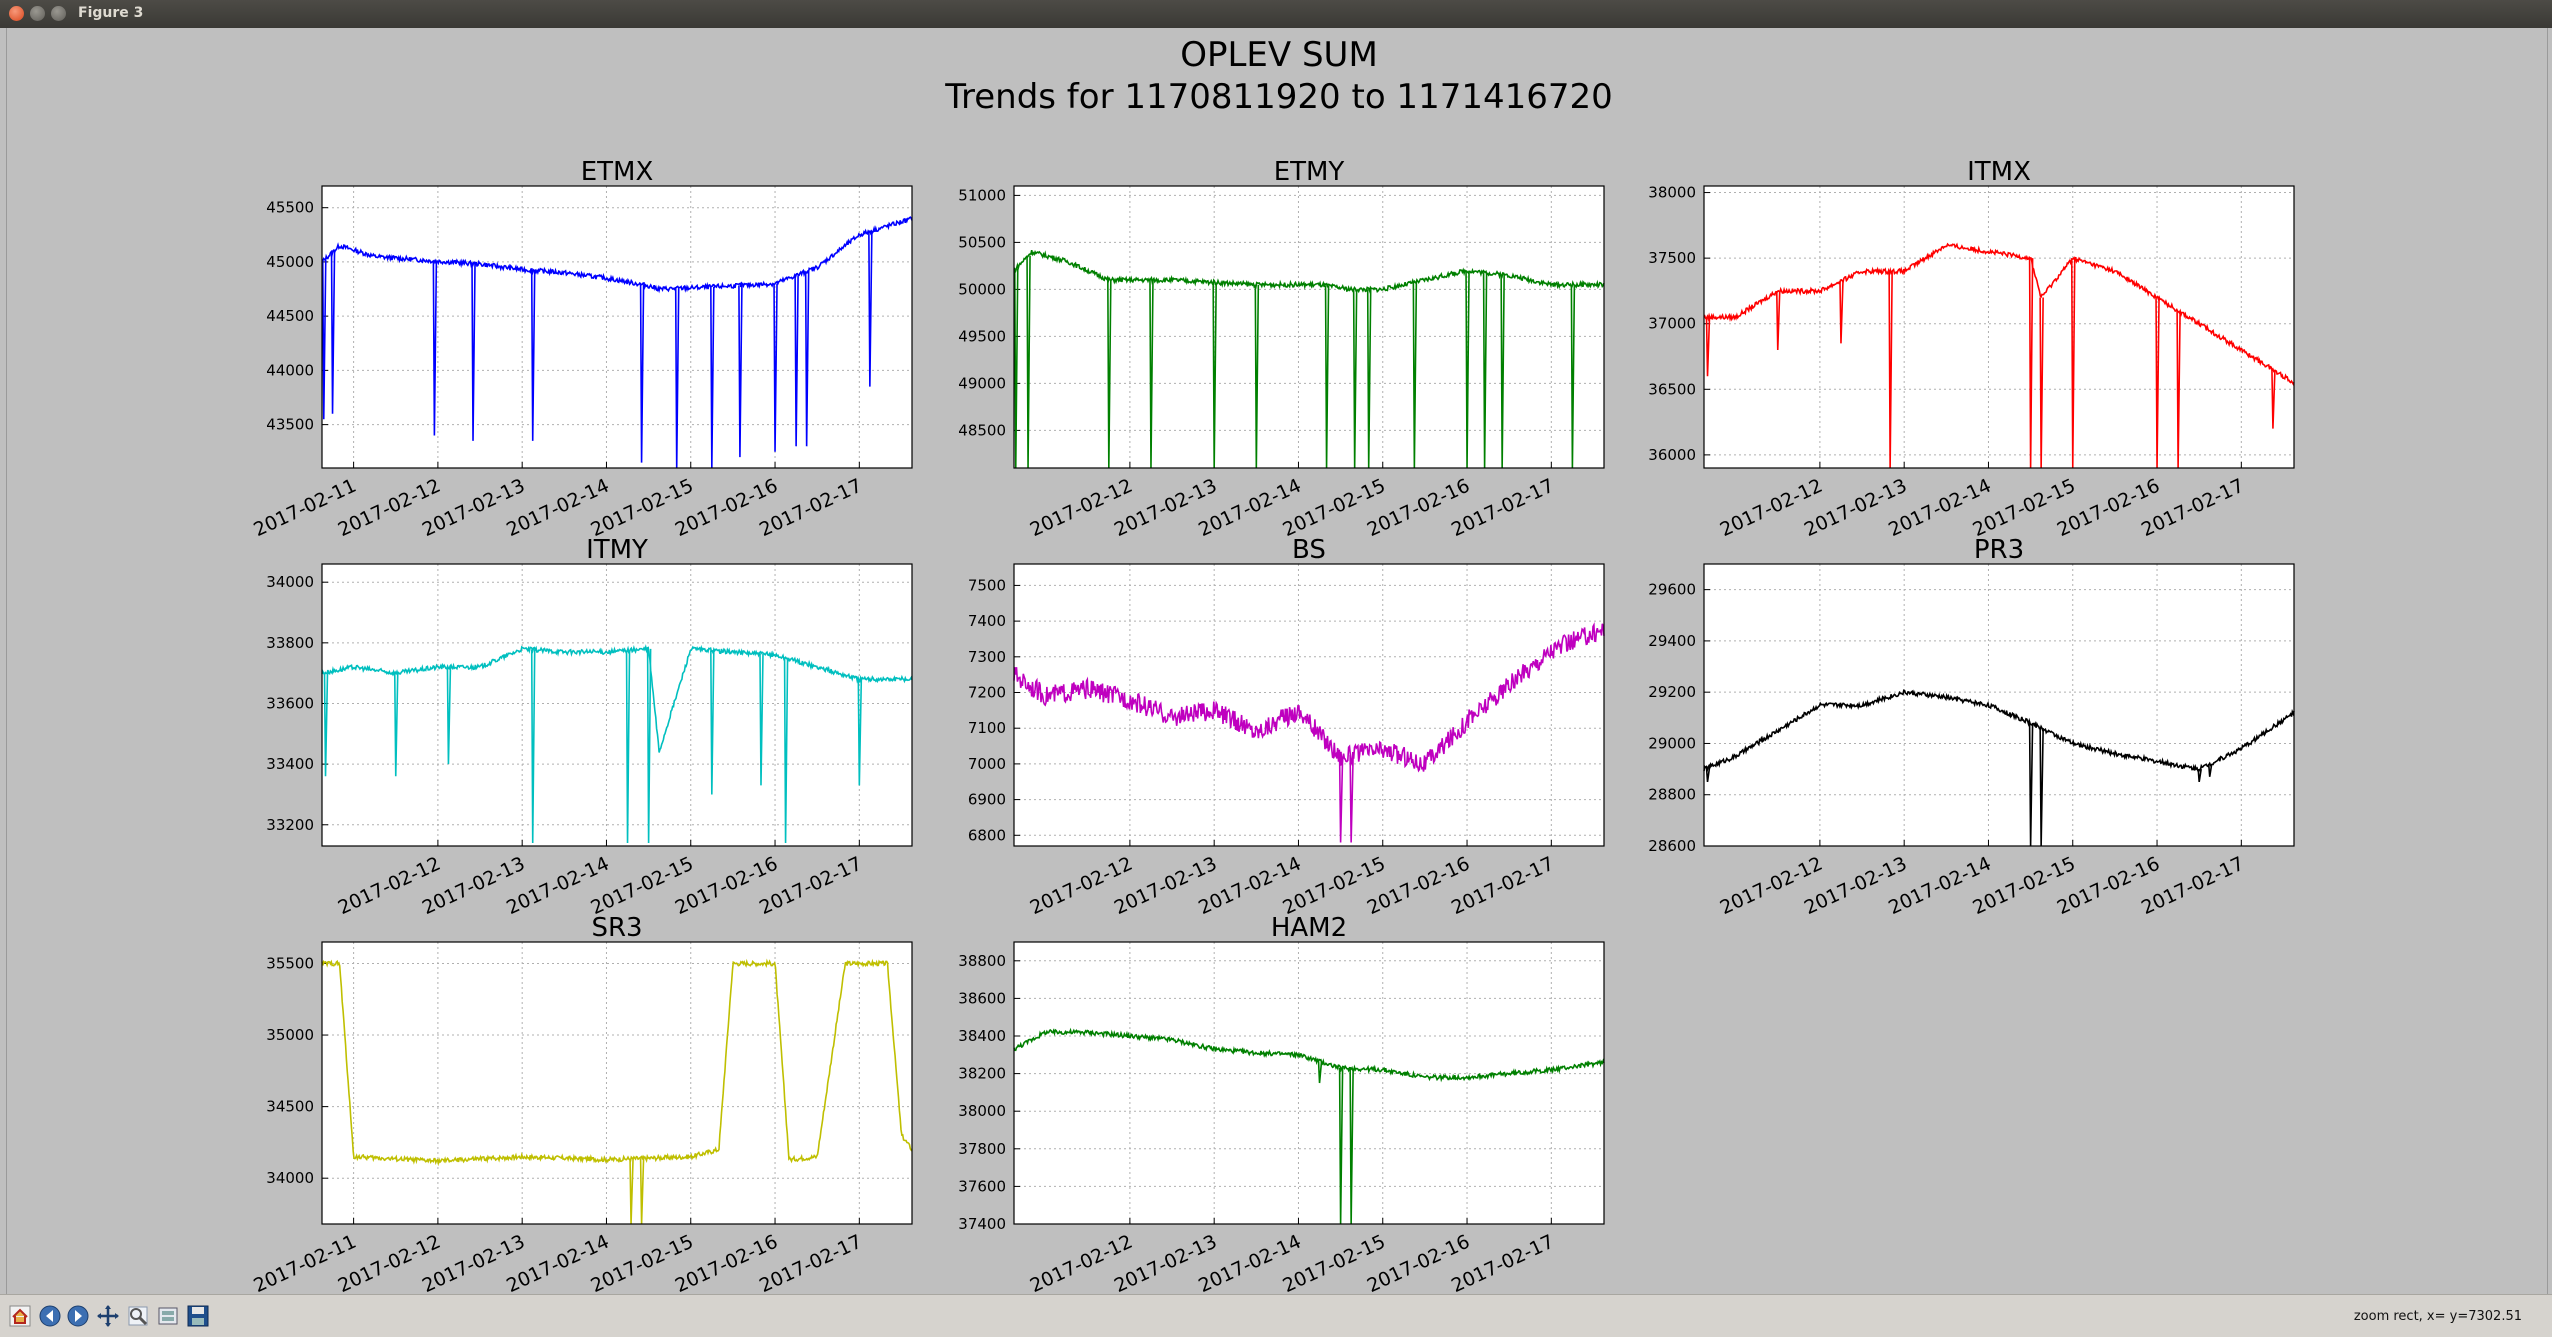 This screenshot has width=2552, height=1337. What do you see at coordinates (1309, 1055) in the screenshot?
I see `data-line-ham2` at bounding box center [1309, 1055].